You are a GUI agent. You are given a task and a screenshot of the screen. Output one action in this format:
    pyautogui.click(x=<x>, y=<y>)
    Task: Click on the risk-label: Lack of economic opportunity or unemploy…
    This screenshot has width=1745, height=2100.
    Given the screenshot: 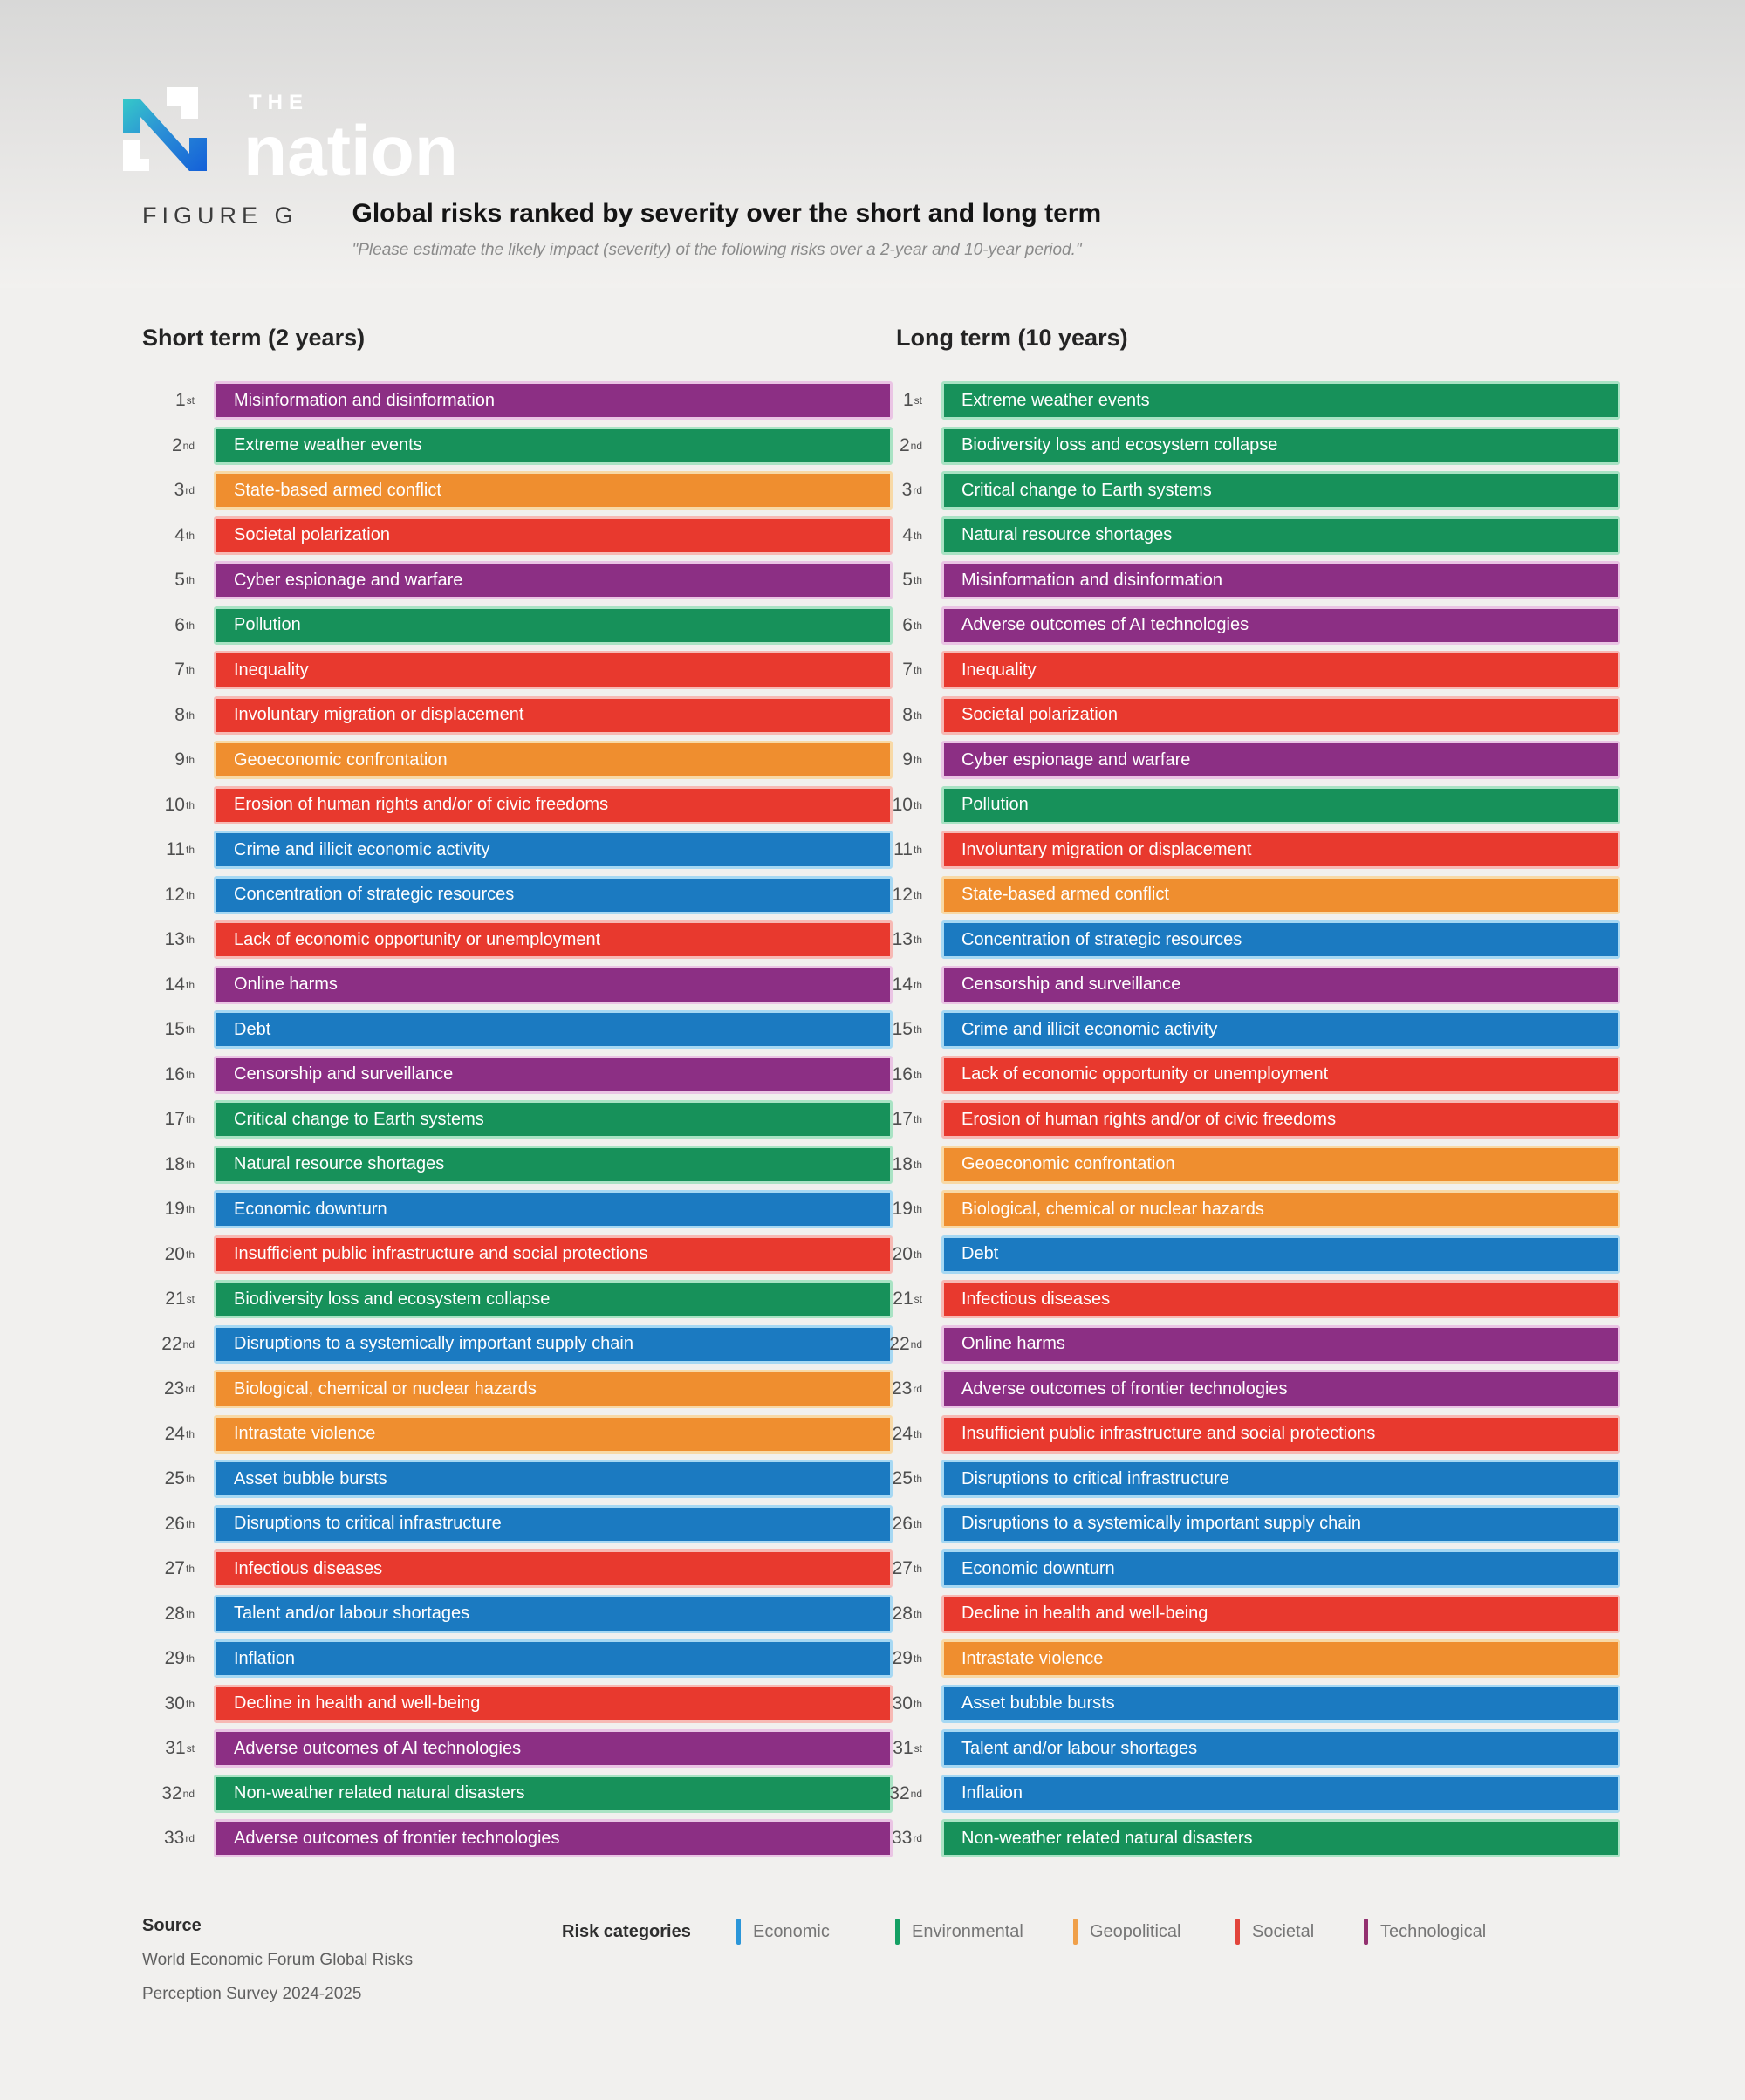 What is the action you would take?
    pyautogui.click(x=417, y=939)
    